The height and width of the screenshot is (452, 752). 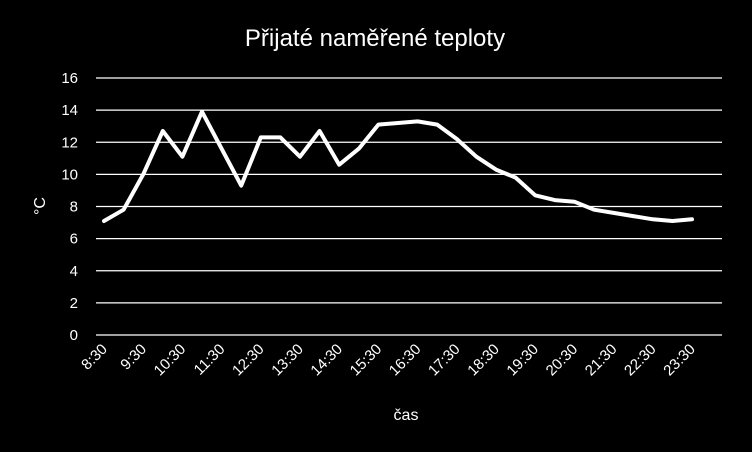 I want to click on x-tick-label: 10:30, so click(x=170, y=360).